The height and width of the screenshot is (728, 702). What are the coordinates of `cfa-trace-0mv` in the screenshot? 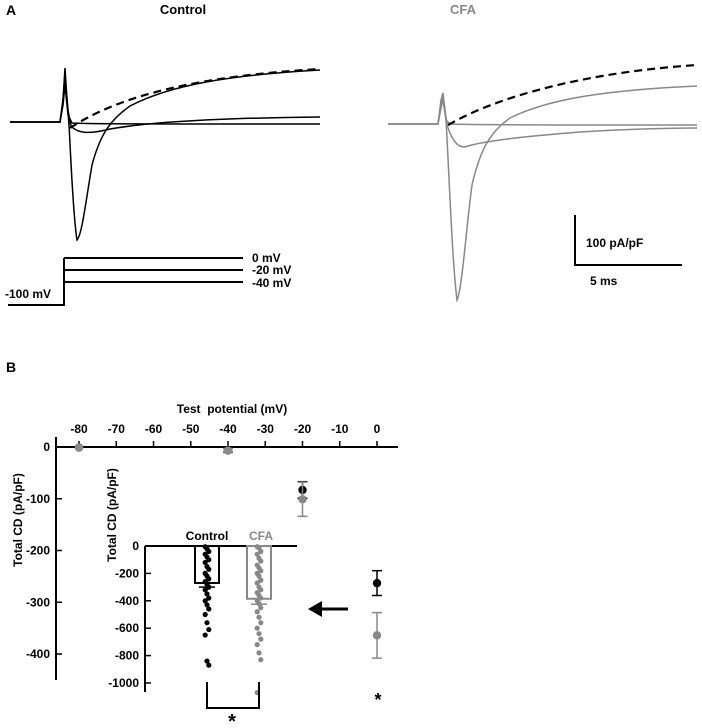 It's located at (543, 194).